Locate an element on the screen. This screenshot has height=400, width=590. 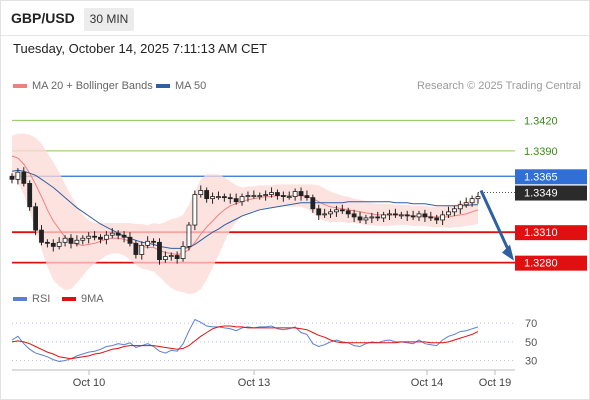
last-price-tag is located at coordinates (551, 193).